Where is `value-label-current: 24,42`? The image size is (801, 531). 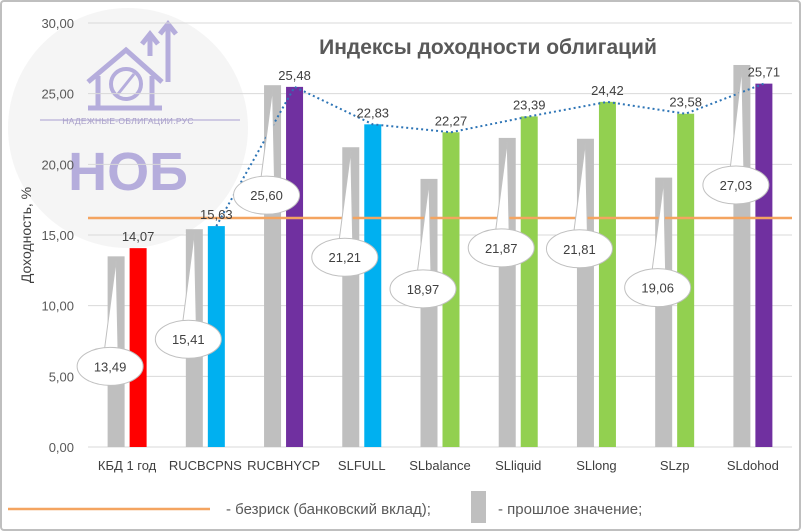
value-label-current: 24,42 is located at coordinates (607, 90).